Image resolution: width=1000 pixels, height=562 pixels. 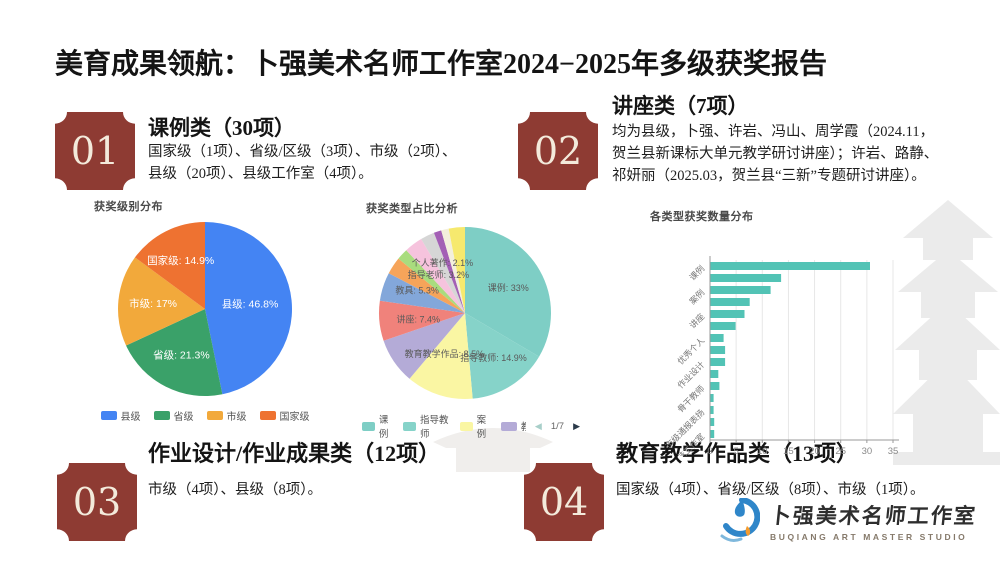 I want to click on legend-label: 省级, so click(x=183, y=417).